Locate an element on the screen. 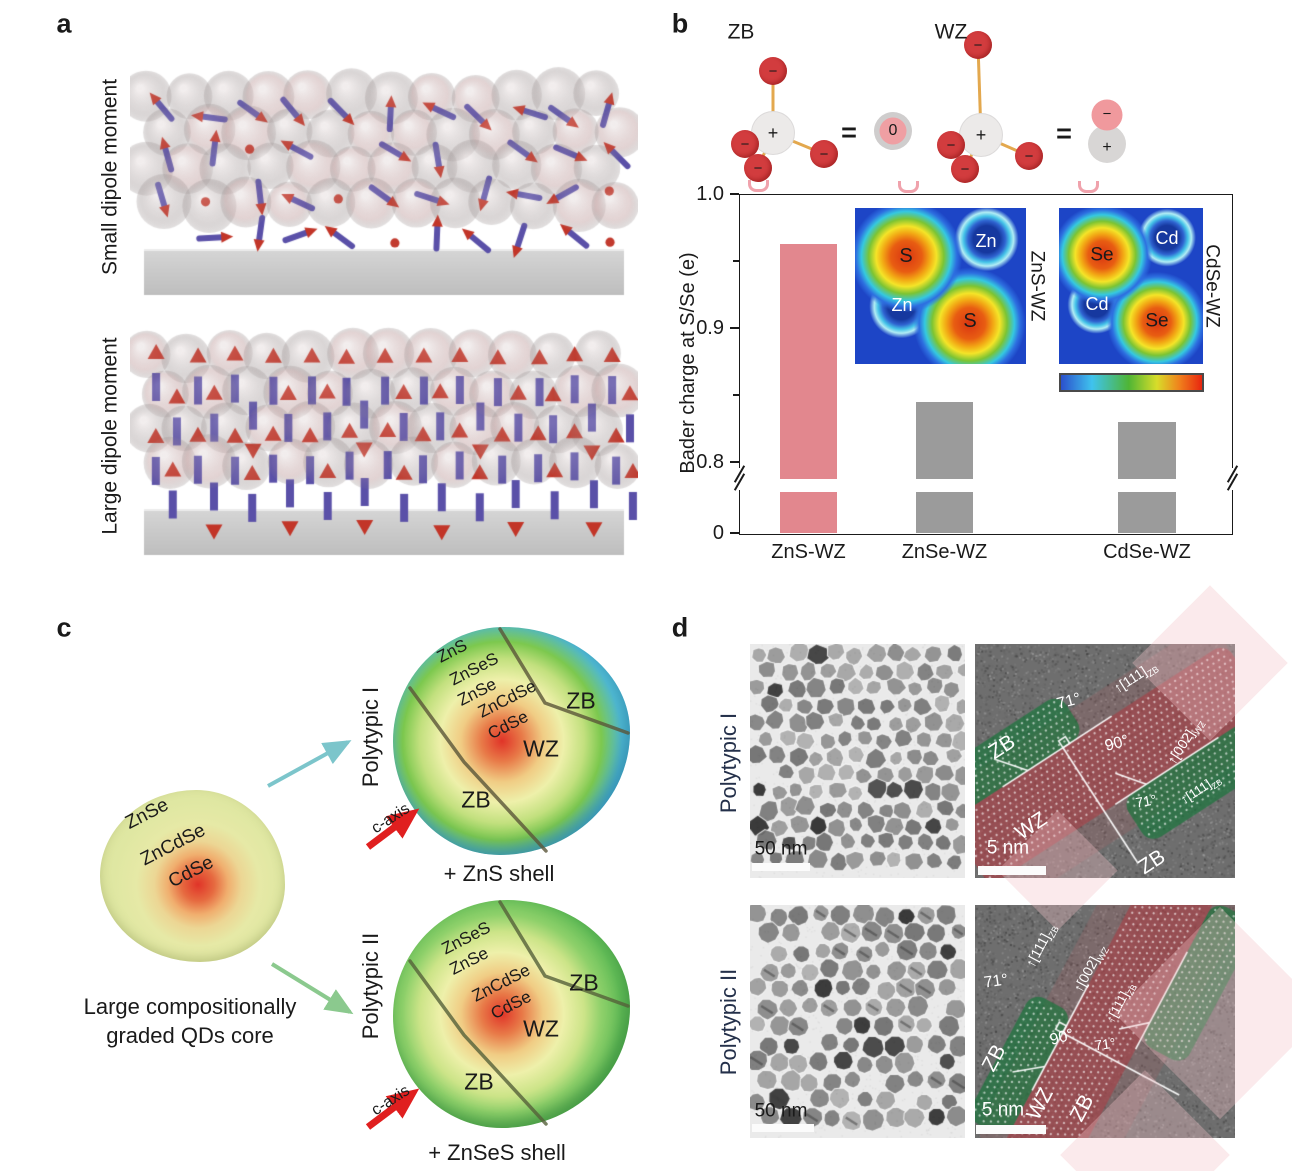  tem1-scale-bar is located at coordinates (781, 867).